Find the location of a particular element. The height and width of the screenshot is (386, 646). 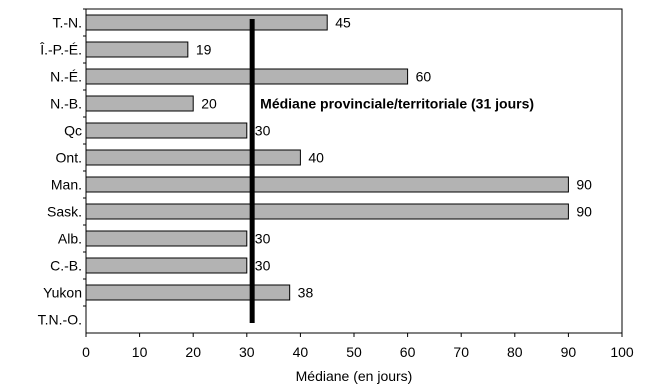

x-axis-tick-label: 60 is located at coordinates (408, 352).